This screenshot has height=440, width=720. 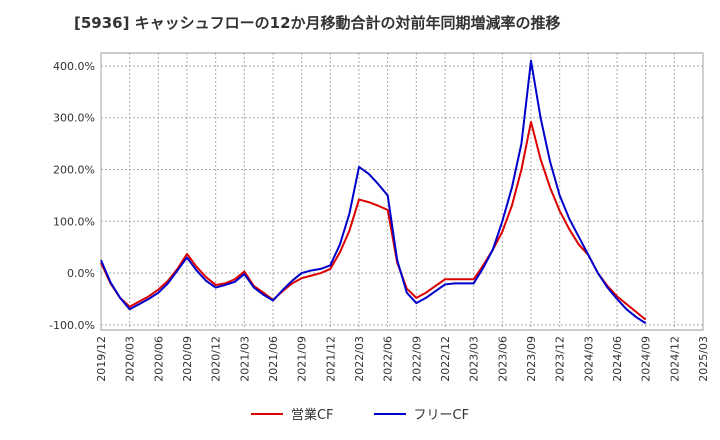 I want to click on x-tick-label: 2024/06, so click(x=617, y=359).